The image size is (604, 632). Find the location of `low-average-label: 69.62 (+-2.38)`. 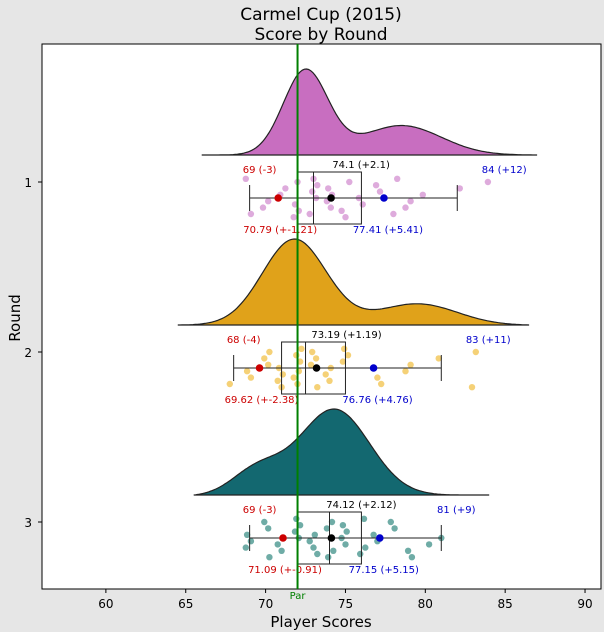

low-average-label: 69.62 (+-2.38) is located at coordinates (262, 400).